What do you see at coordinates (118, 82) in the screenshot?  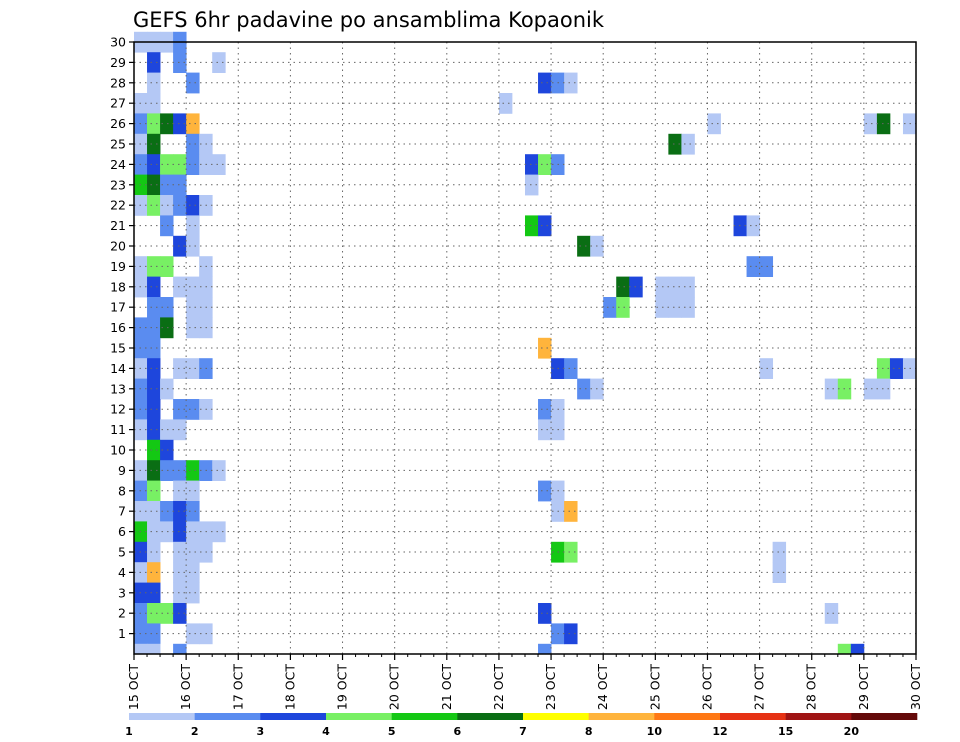 I see `y-tick-label: 28` at bounding box center [118, 82].